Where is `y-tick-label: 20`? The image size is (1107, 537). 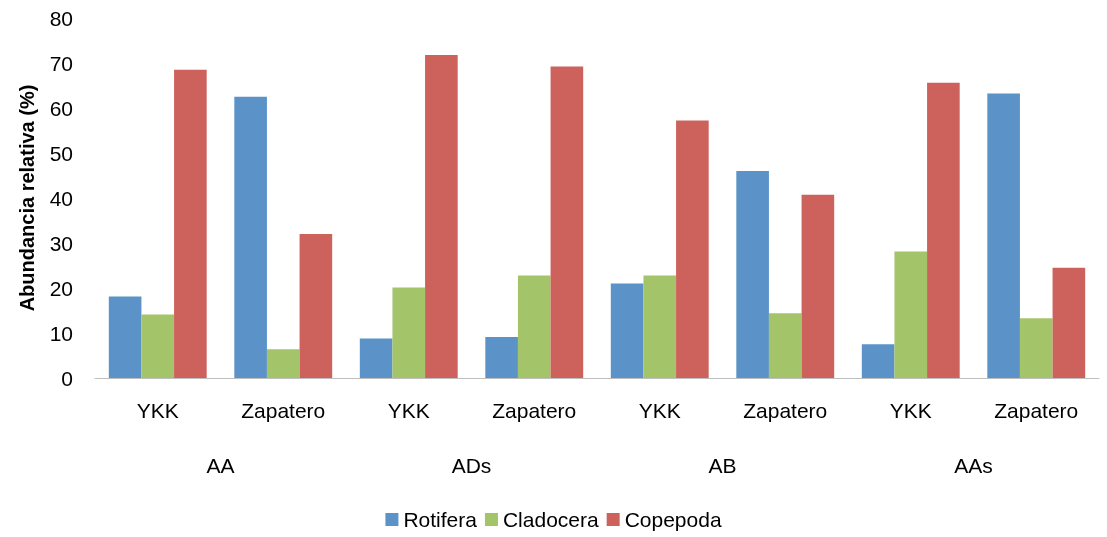 y-tick-label: 20 is located at coordinates (61, 288).